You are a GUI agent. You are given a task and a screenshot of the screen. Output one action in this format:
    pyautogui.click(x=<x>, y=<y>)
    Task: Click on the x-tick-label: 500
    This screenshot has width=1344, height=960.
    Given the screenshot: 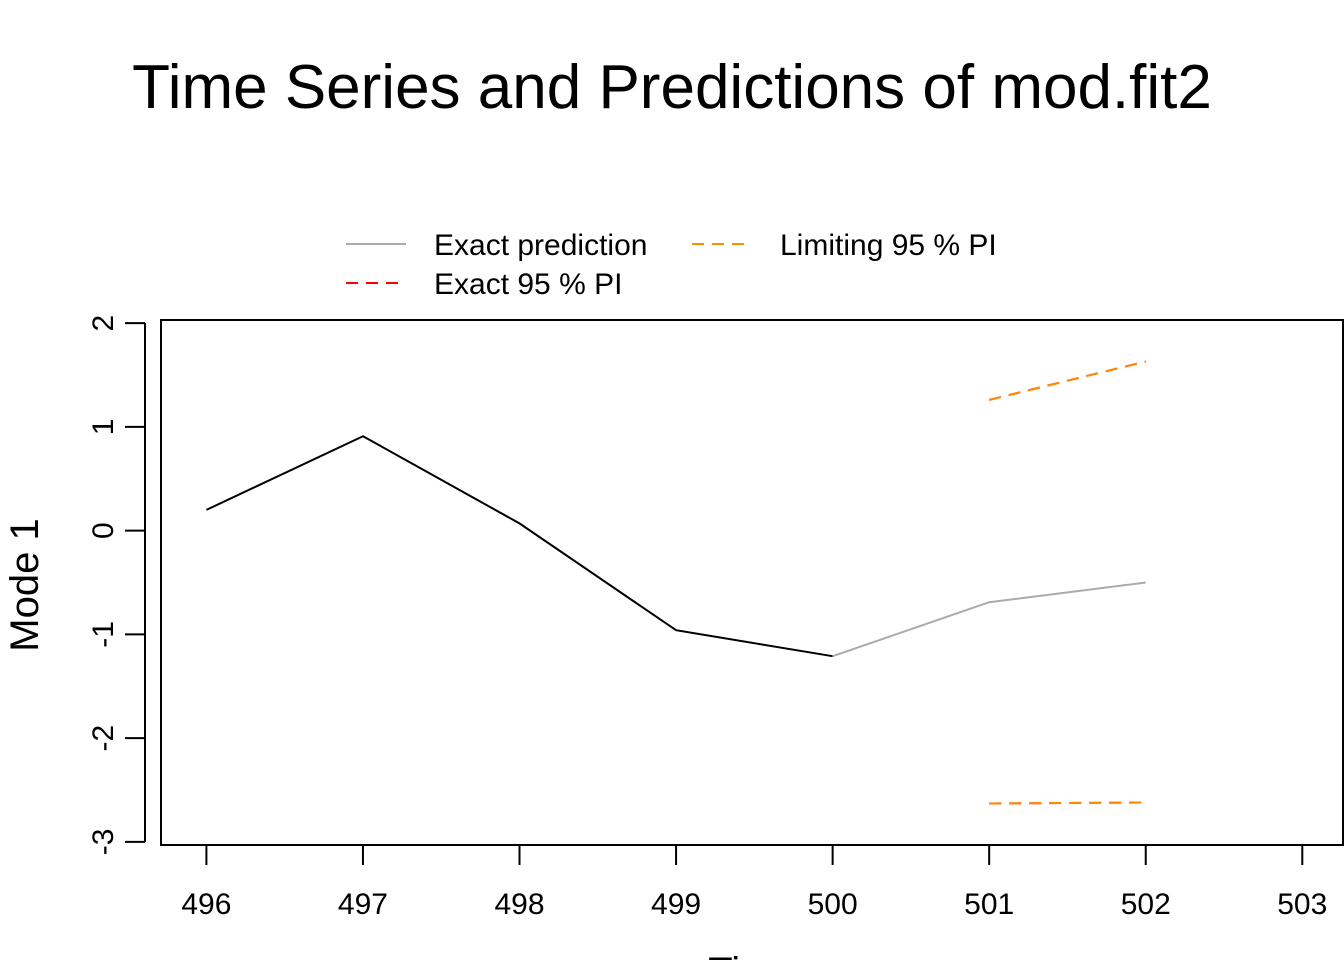 What is the action you would take?
    pyautogui.click(x=833, y=904)
    